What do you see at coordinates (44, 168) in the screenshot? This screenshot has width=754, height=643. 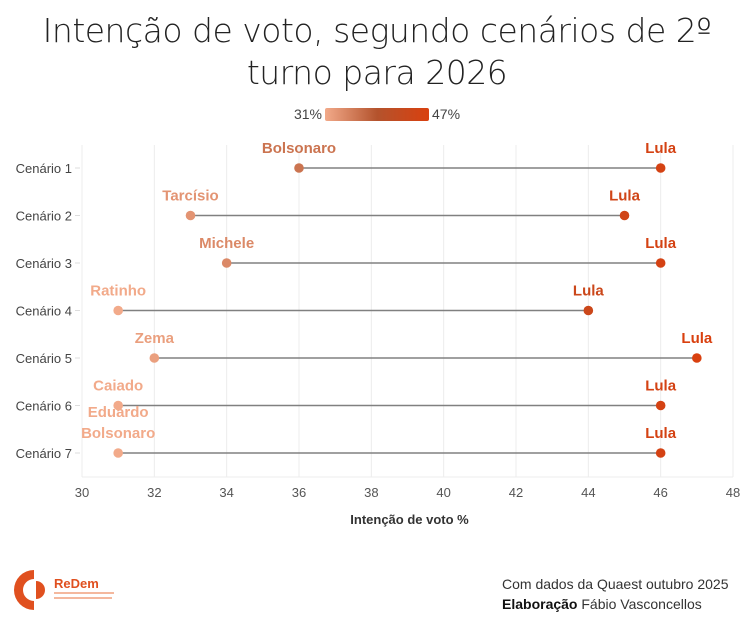 I see `y-tick-label: Cenário 1` at bounding box center [44, 168].